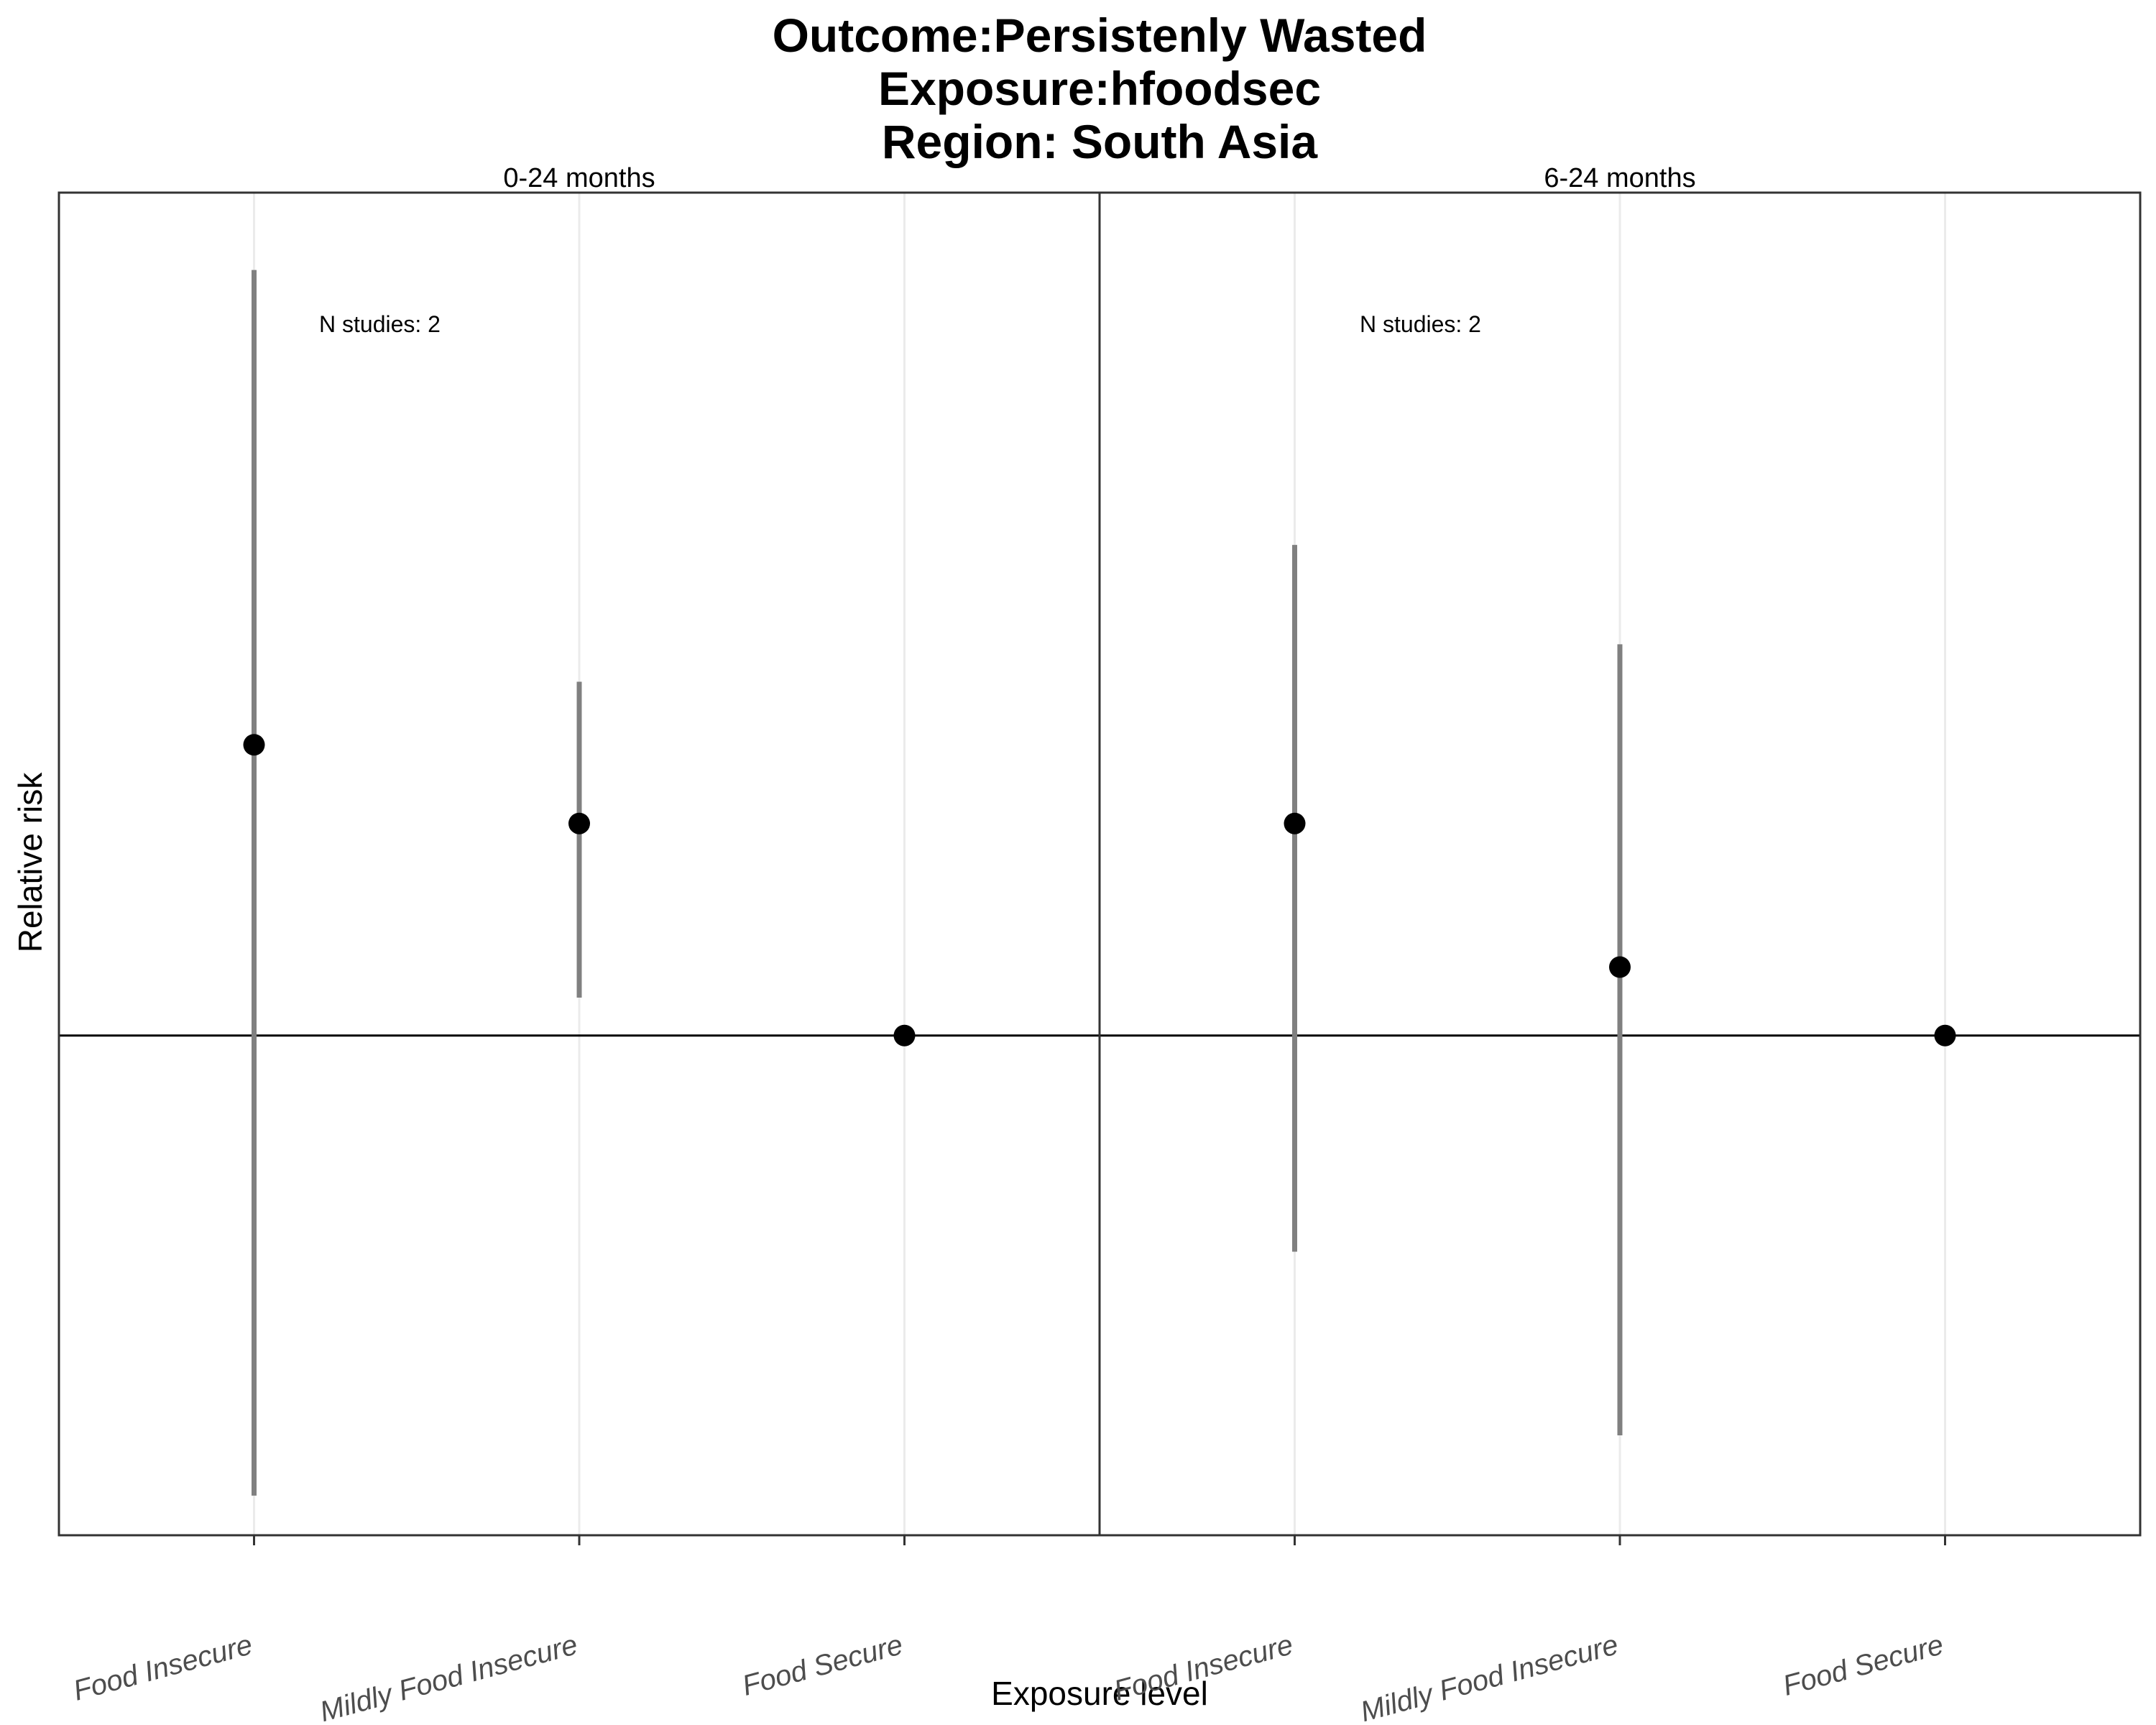 This screenshot has width=2156, height=1725. What do you see at coordinates (579, 178) in the screenshot?
I see `panel-strip-label: 0-24 months` at bounding box center [579, 178].